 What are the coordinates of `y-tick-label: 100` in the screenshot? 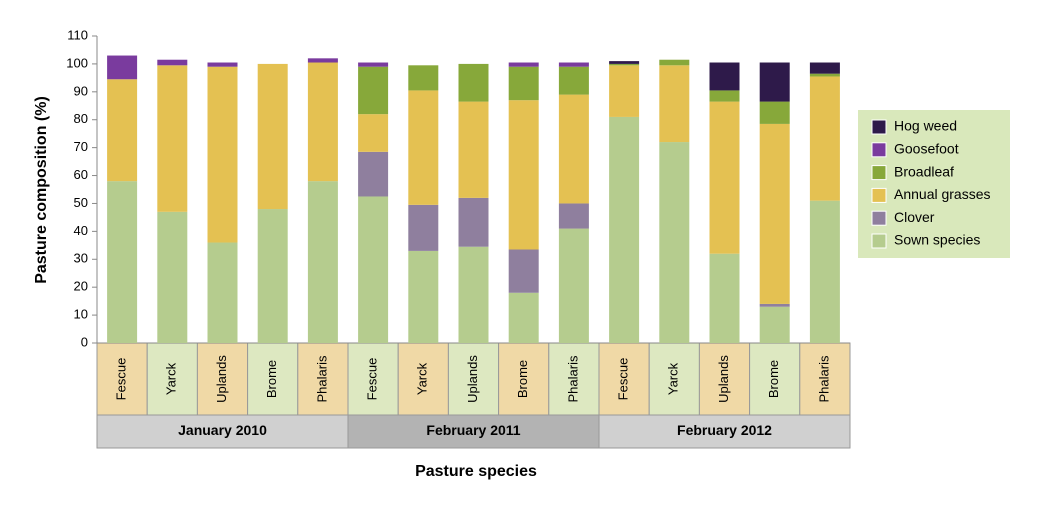 It's located at (77, 62).